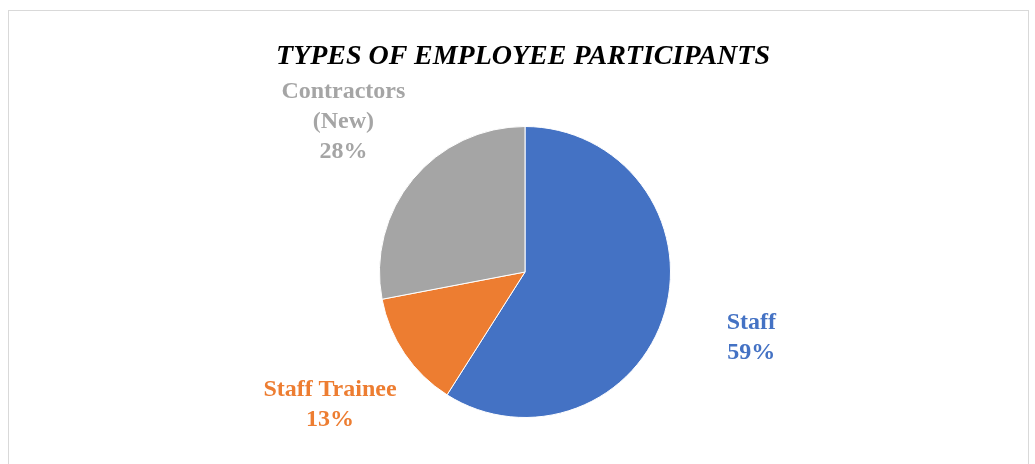 The image size is (1035, 464). Describe the element at coordinates (330, 417) in the screenshot. I see `data-label: 13%` at that location.